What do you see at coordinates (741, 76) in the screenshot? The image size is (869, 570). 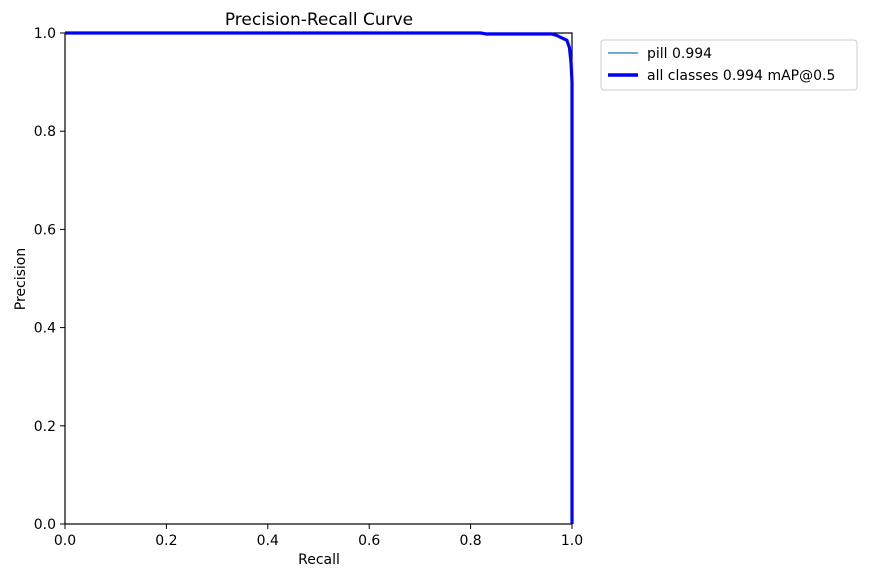 I see `legend-label-all-classes: all classes 0.994 mAP@0.5` at bounding box center [741, 76].